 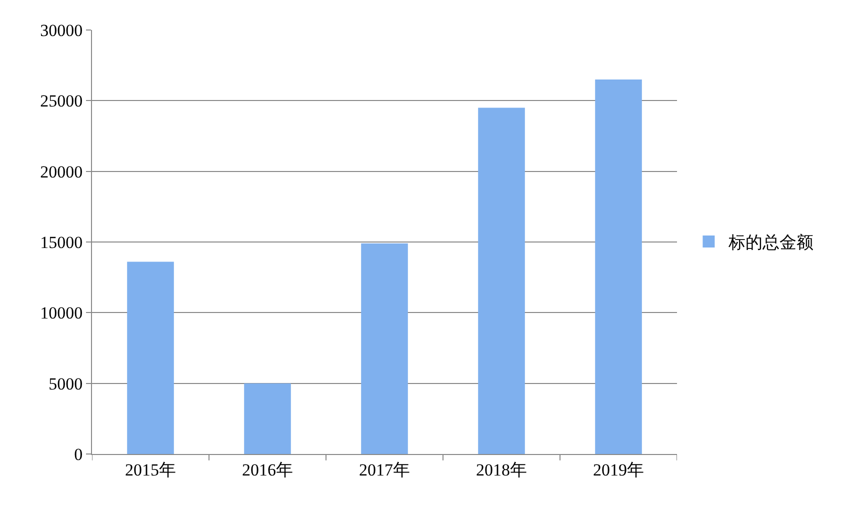 I want to click on x-tick-label: 2018年, so click(x=501, y=470).